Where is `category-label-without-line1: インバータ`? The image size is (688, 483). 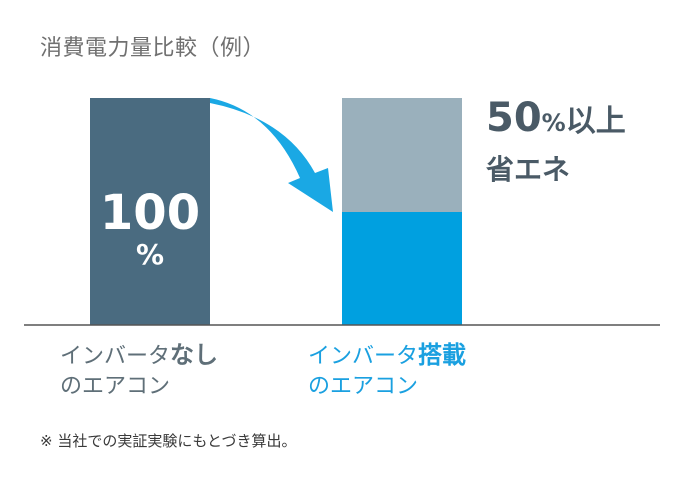 category-label-without-line1: インバータ is located at coordinates (115, 356).